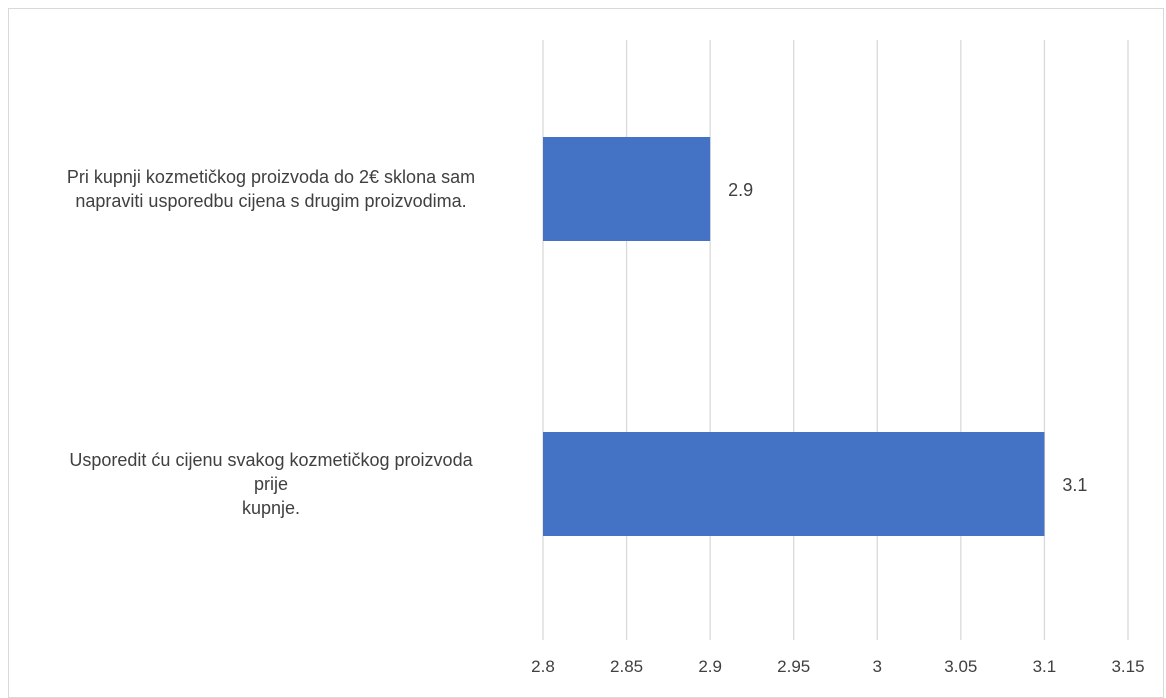  I want to click on x-tick-label: 3, so click(877, 666).